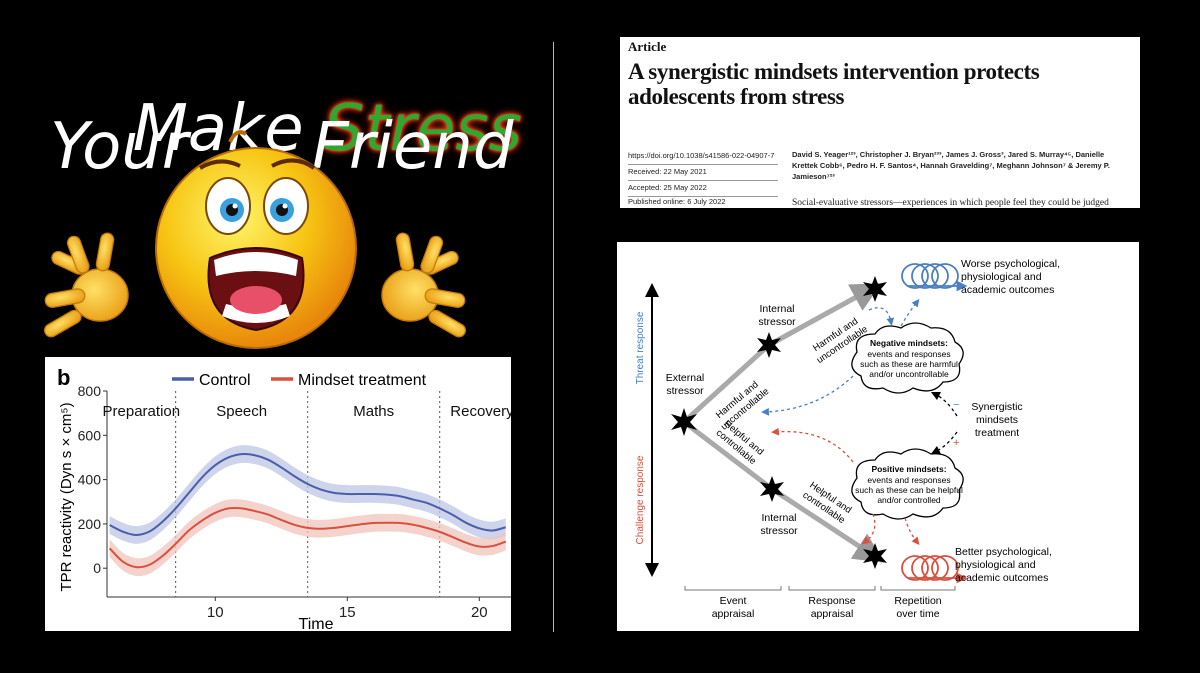 The width and height of the screenshot is (1200, 673). Describe the element at coordinates (826, 503) in the screenshot. I see `helpful-label-2: Helpful andcontrollable` at that location.